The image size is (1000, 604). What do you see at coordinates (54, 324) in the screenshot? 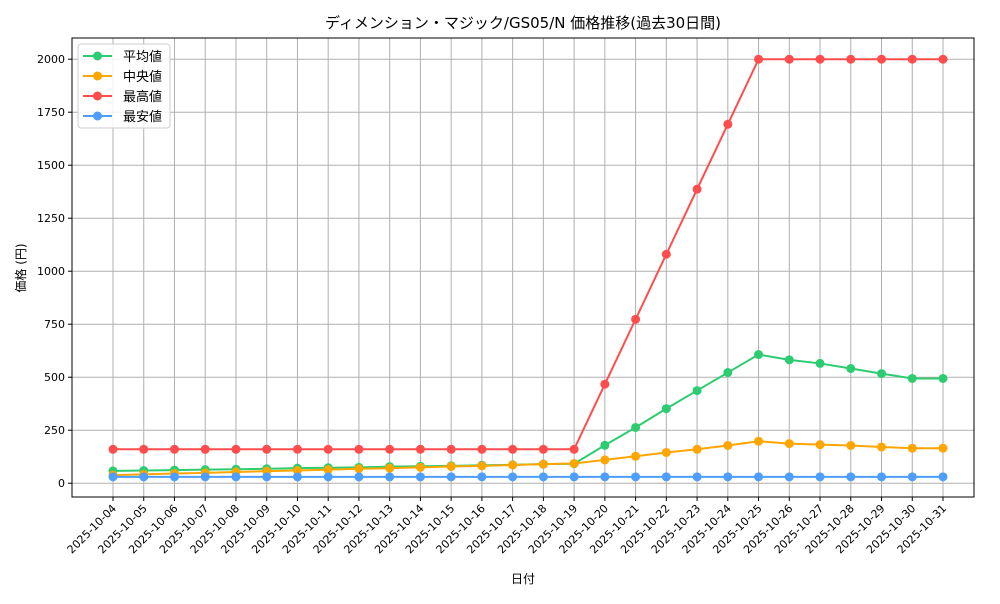
I see `y-tick-label: 750` at bounding box center [54, 324].